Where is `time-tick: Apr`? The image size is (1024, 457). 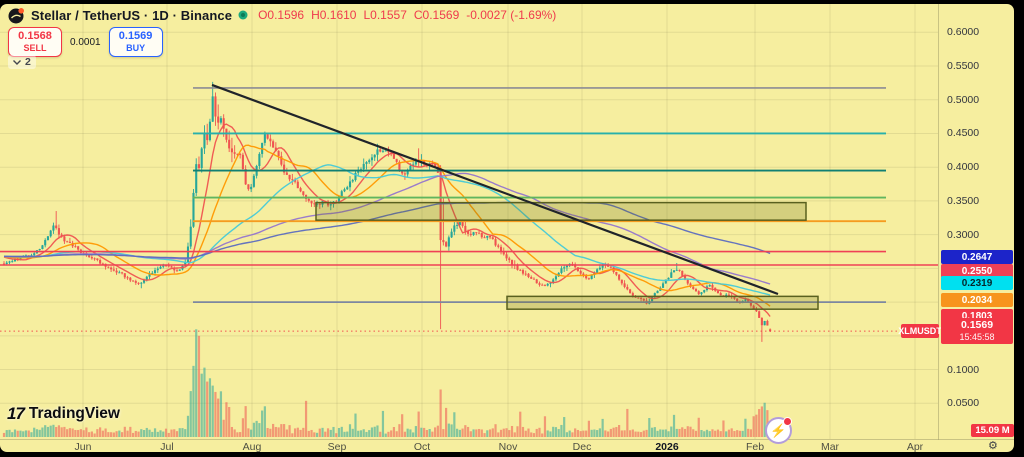
time-tick: Apr is located at coordinates (915, 447).